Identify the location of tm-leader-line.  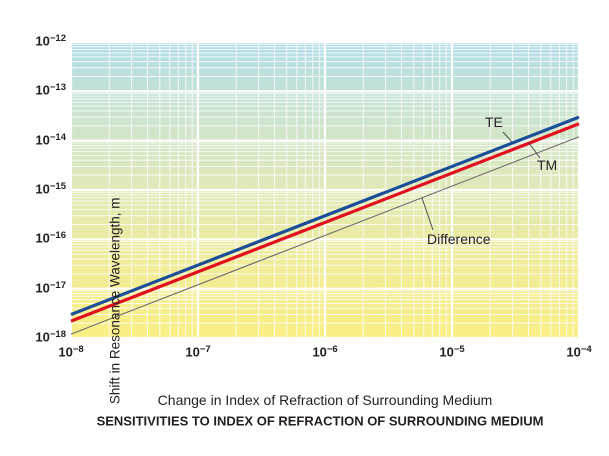
(534, 150).